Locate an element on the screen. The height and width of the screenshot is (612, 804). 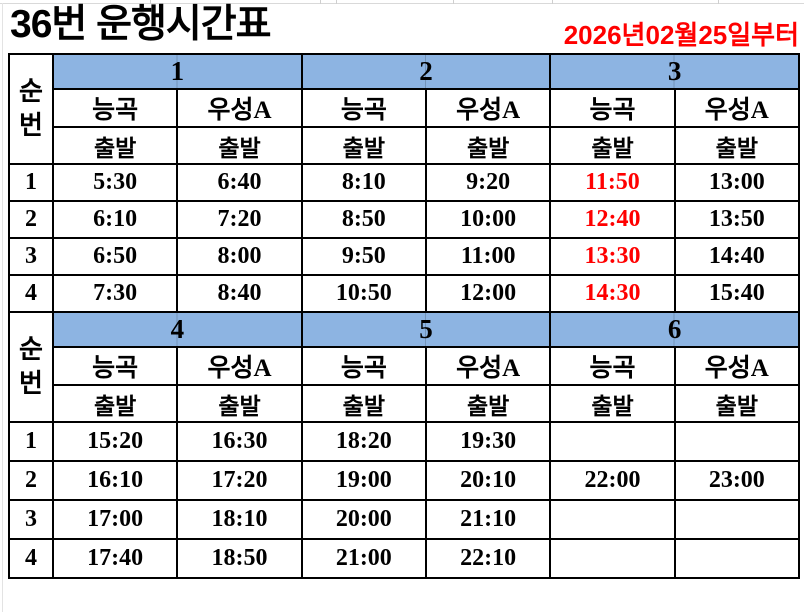
time-cell: 18:50 is located at coordinates (239, 558).